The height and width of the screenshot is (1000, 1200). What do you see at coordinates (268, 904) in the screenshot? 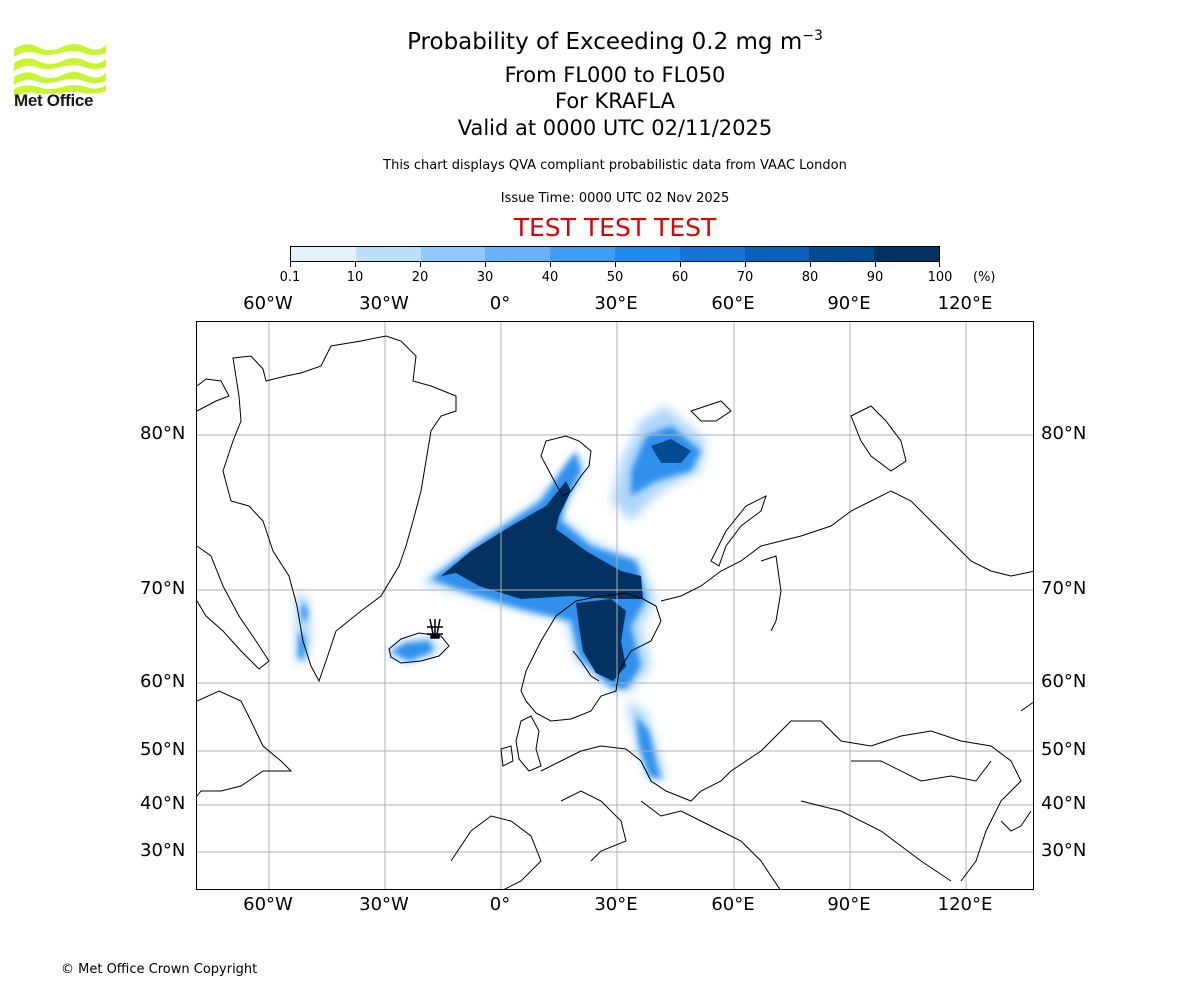
I see `lon-label-bottom: 60°W` at bounding box center [268, 904].